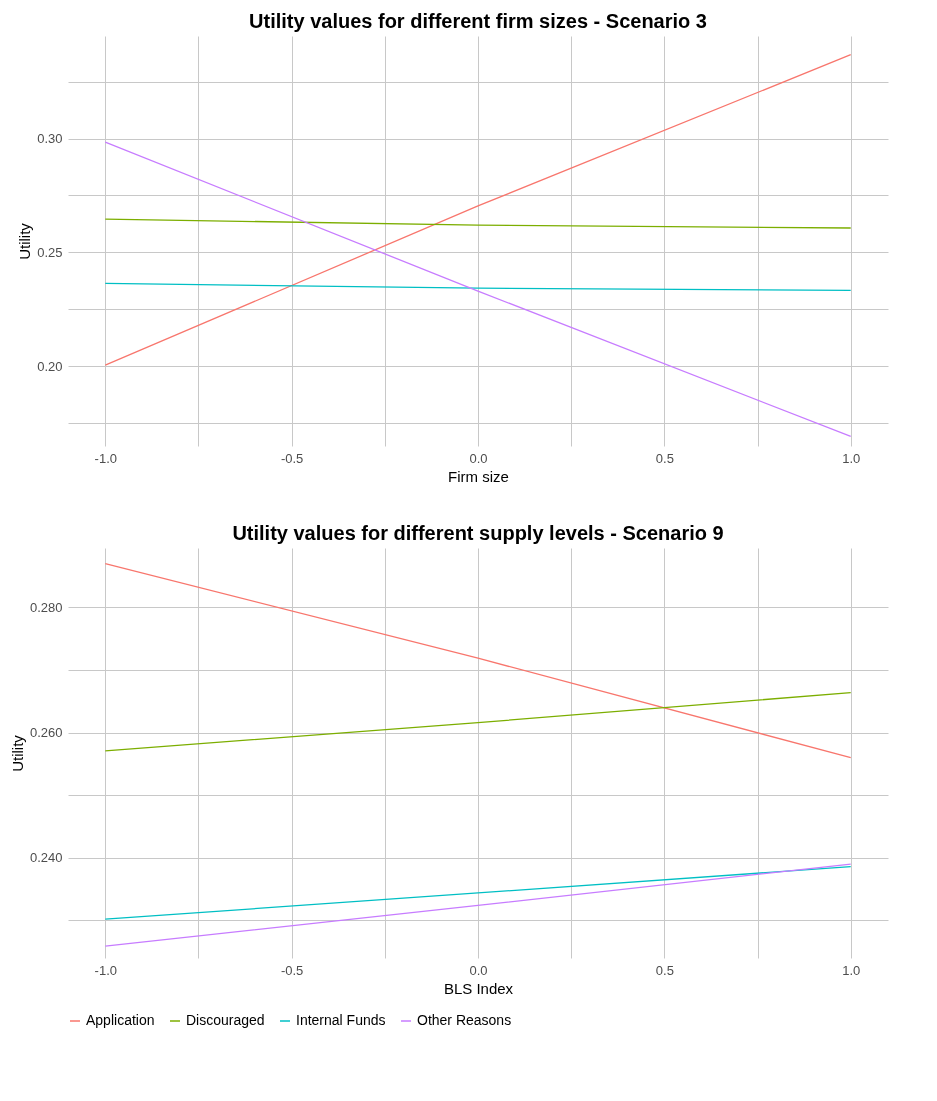 This screenshot has height=1101, width=937. What do you see at coordinates (478, 476) in the screenshot?
I see `x-axis-title: Firm size` at bounding box center [478, 476].